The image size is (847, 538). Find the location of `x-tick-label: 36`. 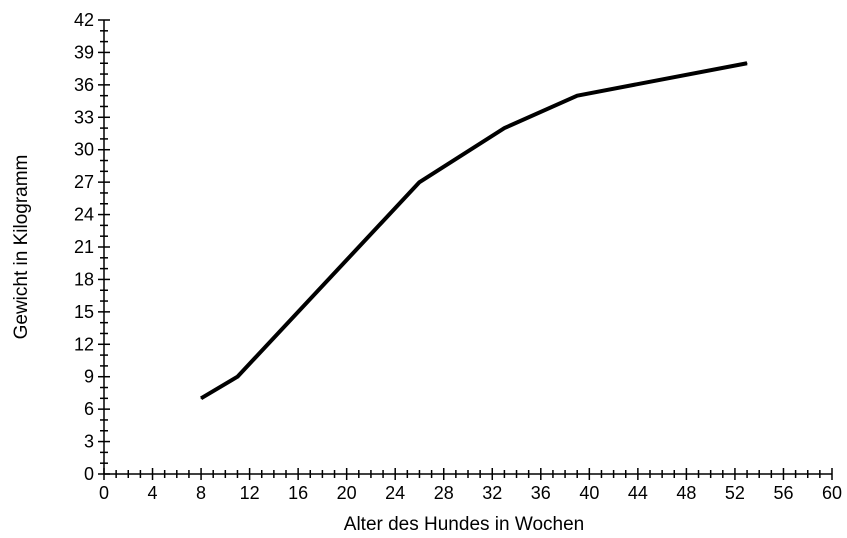

x-tick-label: 36 is located at coordinates (541, 493).